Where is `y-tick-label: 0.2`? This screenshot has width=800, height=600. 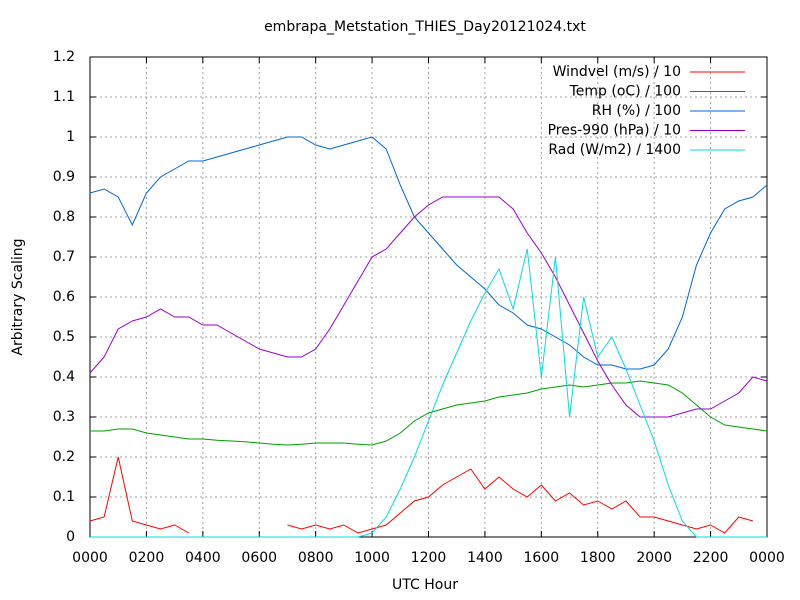 y-tick-label: 0.2 is located at coordinates (64, 457).